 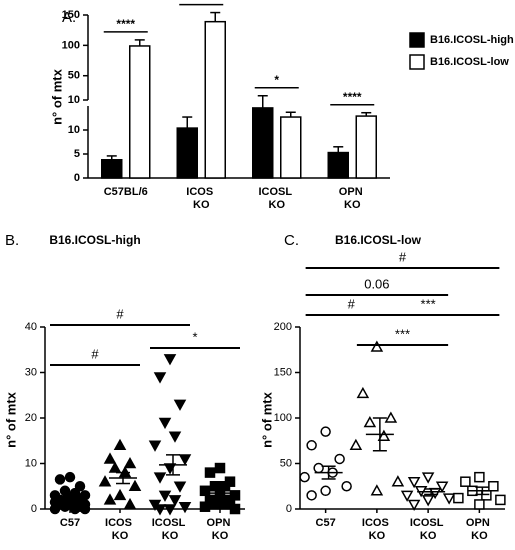 I want to click on y-tick-label: 30, so click(x=31, y=372).